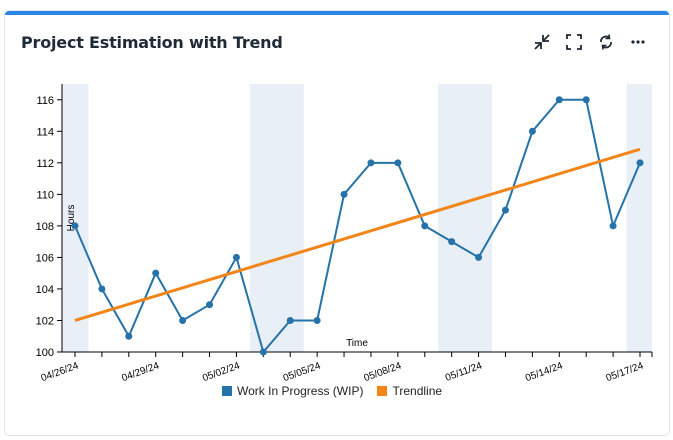 The height and width of the screenshot is (440, 673). Describe the element at coordinates (45, 132) in the screenshot. I see `y-tick-label: 114` at that location.